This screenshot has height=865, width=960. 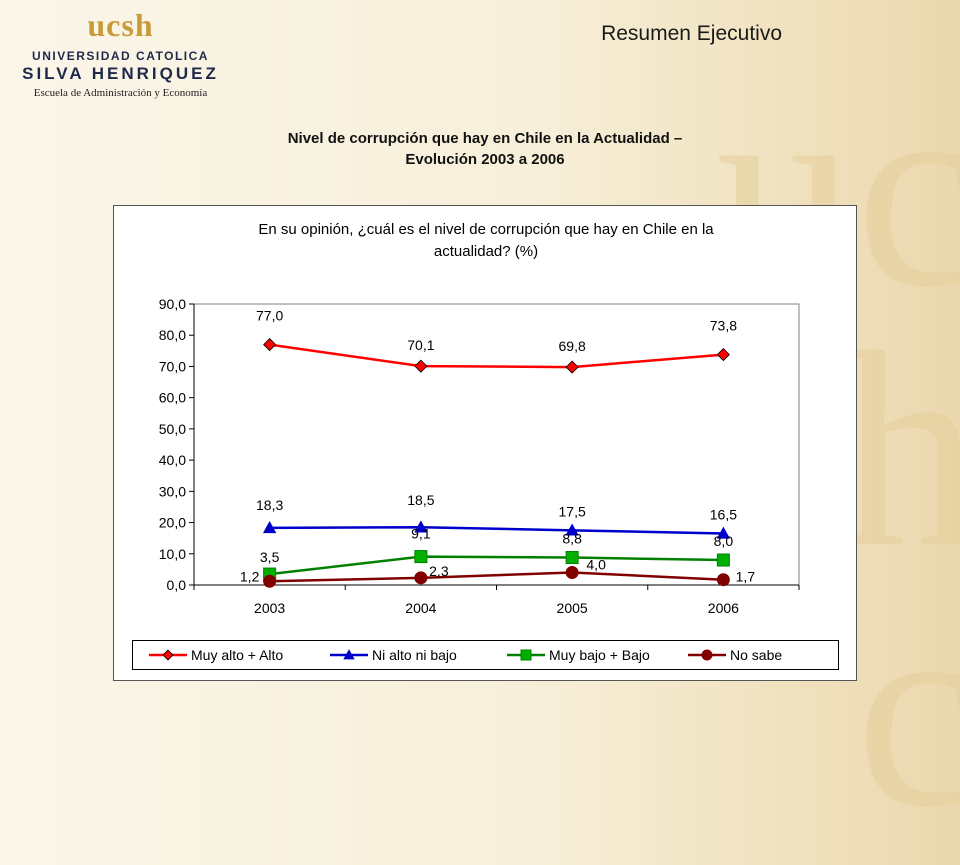 I want to click on data-label: 2,3, so click(x=439, y=571).